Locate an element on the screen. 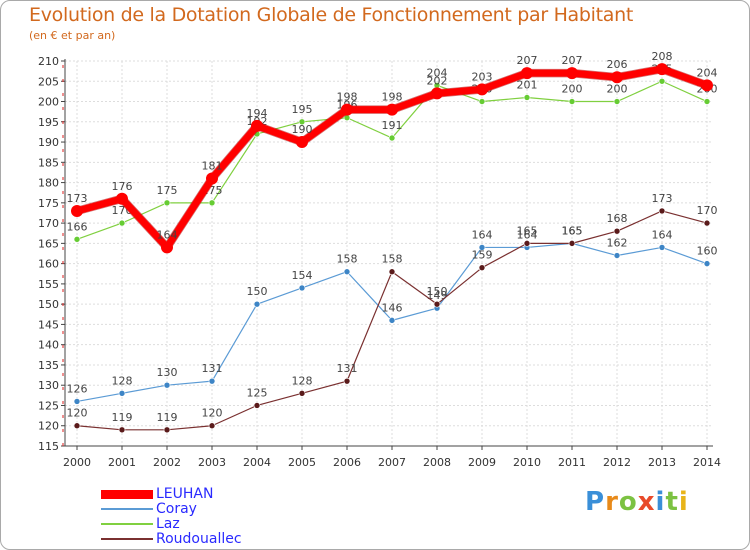 This screenshot has height=550, width=750. x-tick-label: 2008 is located at coordinates (437, 462).